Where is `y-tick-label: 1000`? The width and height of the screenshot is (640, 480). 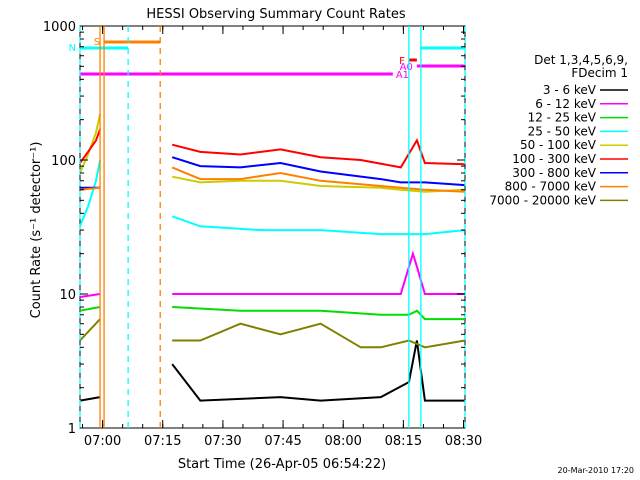 y-tick-label: 1000 is located at coordinates (59, 27).